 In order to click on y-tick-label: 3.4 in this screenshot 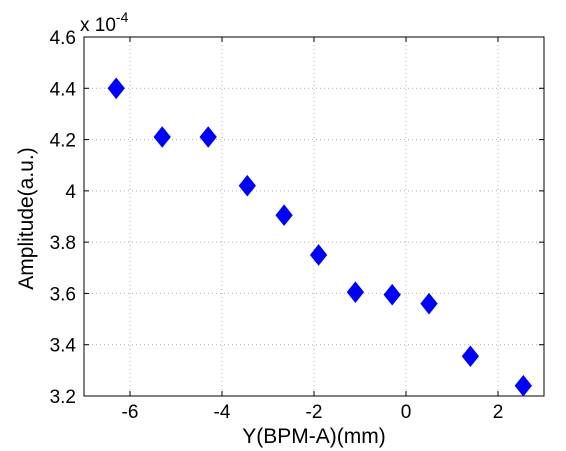, I will do `click(63, 346)`.